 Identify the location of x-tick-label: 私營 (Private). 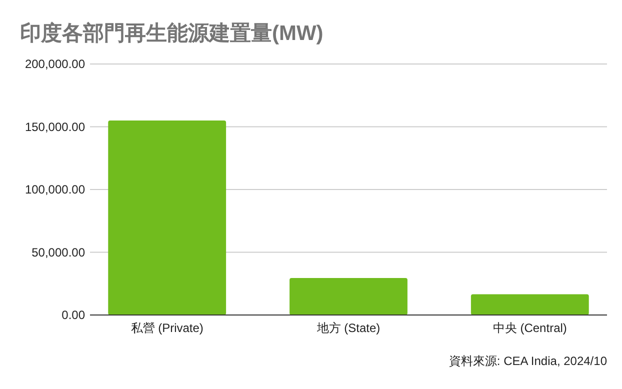
(167, 328).